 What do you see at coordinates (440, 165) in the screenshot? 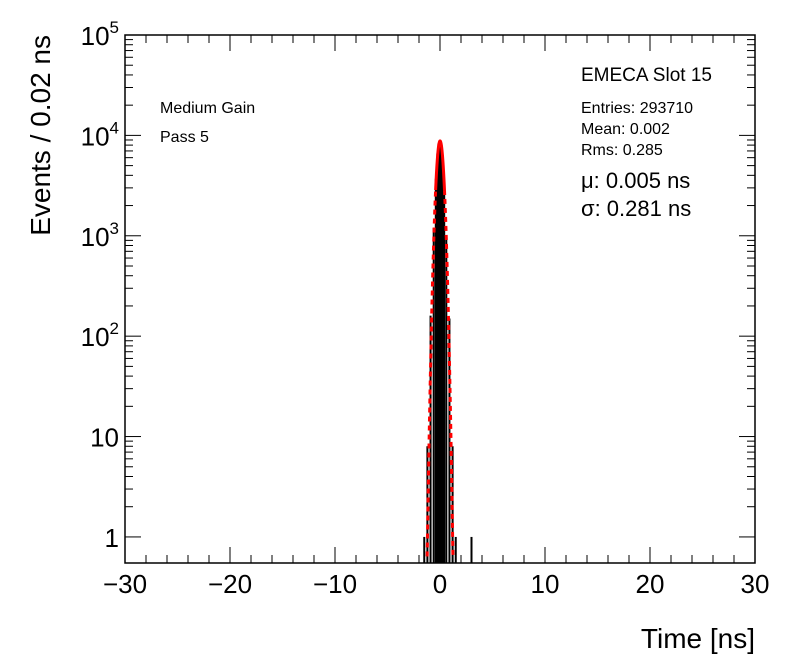
I see `fit-curve-core` at bounding box center [440, 165].